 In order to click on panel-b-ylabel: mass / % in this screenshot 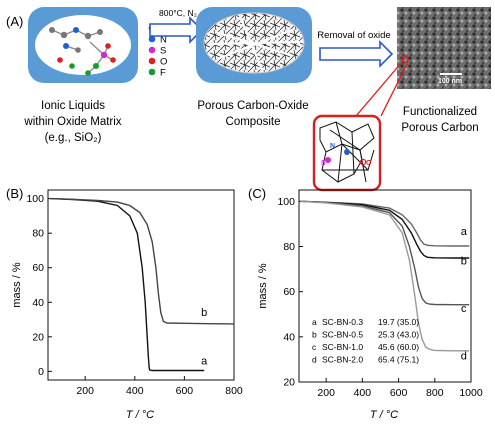, I will do `click(17, 284)`.